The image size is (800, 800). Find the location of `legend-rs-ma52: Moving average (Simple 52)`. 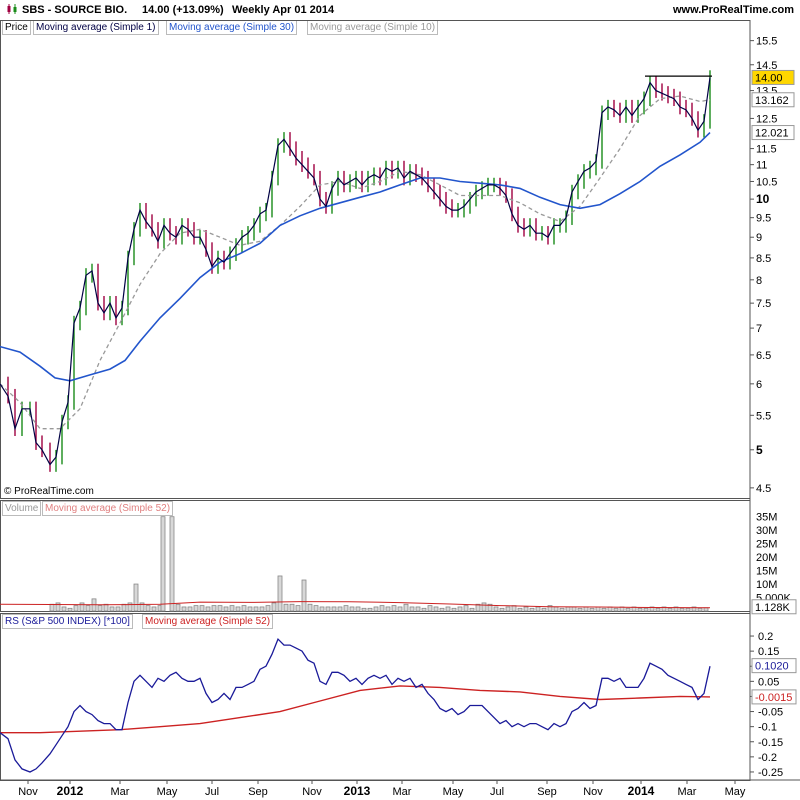

legend-rs-ma52: Moving average (Simple 52) is located at coordinates (208, 621).